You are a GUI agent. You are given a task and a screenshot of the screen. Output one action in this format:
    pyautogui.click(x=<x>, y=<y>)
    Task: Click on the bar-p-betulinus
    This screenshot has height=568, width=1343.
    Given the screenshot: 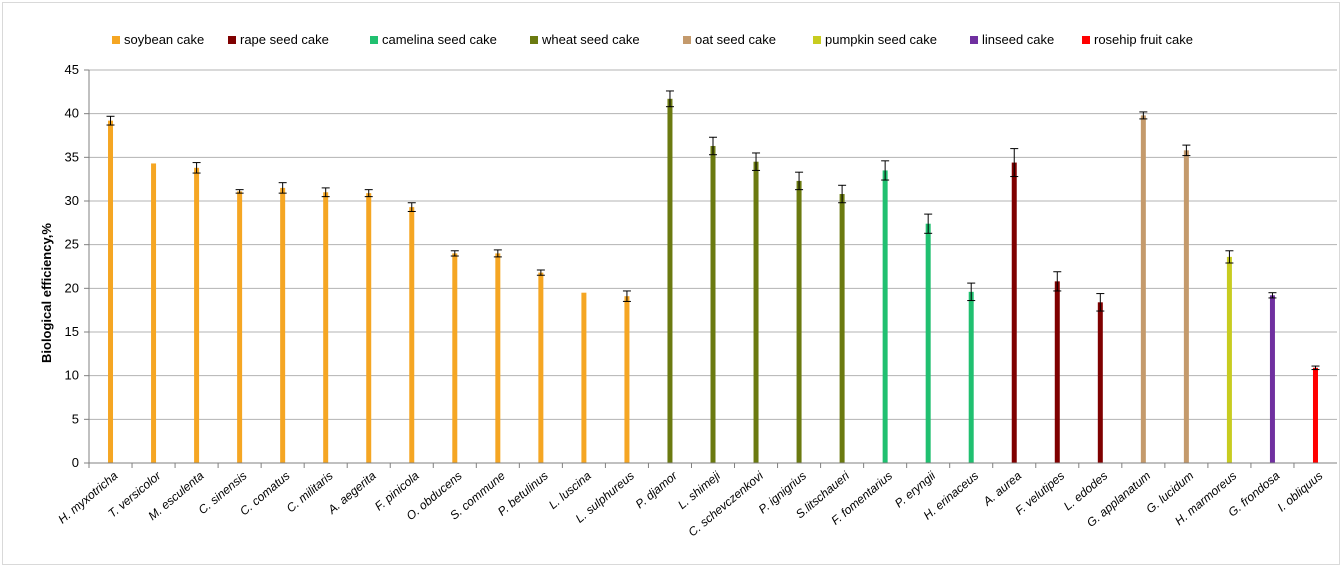 What is the action you would take?
    pyautogui.click(x=541, y=367)
    